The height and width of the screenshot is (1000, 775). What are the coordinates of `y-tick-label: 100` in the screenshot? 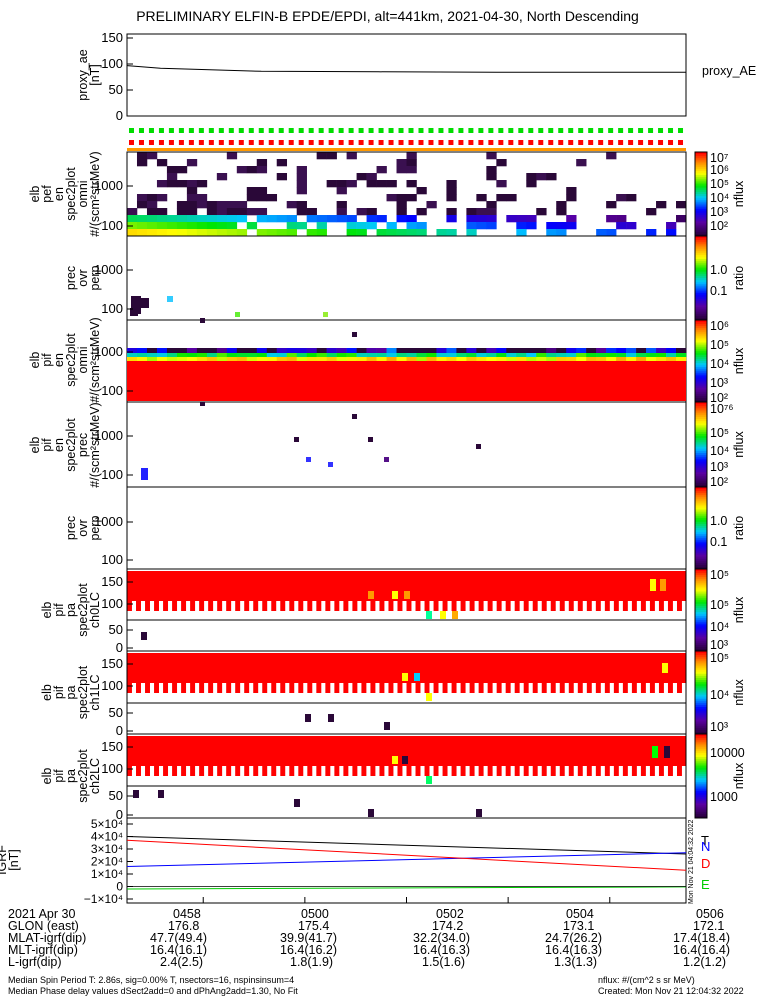 It's located at (112, 225).